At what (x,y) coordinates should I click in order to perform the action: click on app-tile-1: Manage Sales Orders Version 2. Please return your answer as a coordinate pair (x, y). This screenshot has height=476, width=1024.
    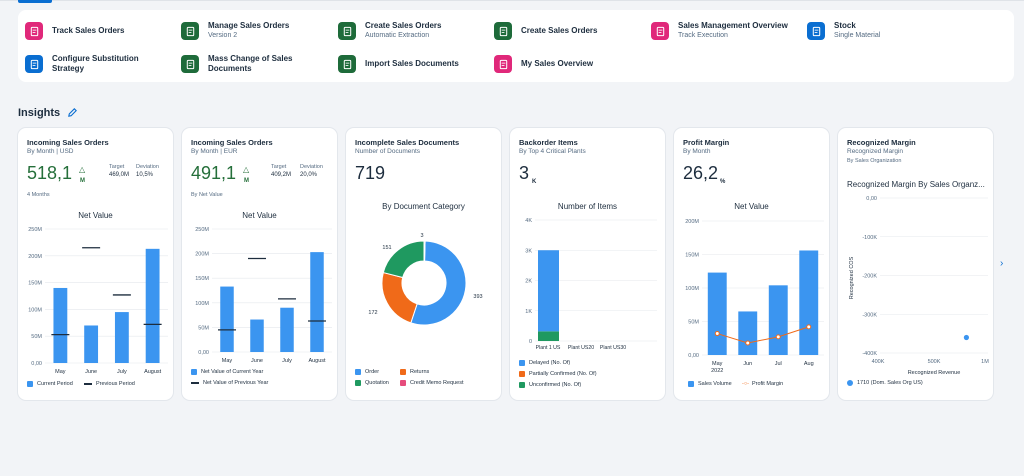
    Looking at the image, I should click on (235, 31).